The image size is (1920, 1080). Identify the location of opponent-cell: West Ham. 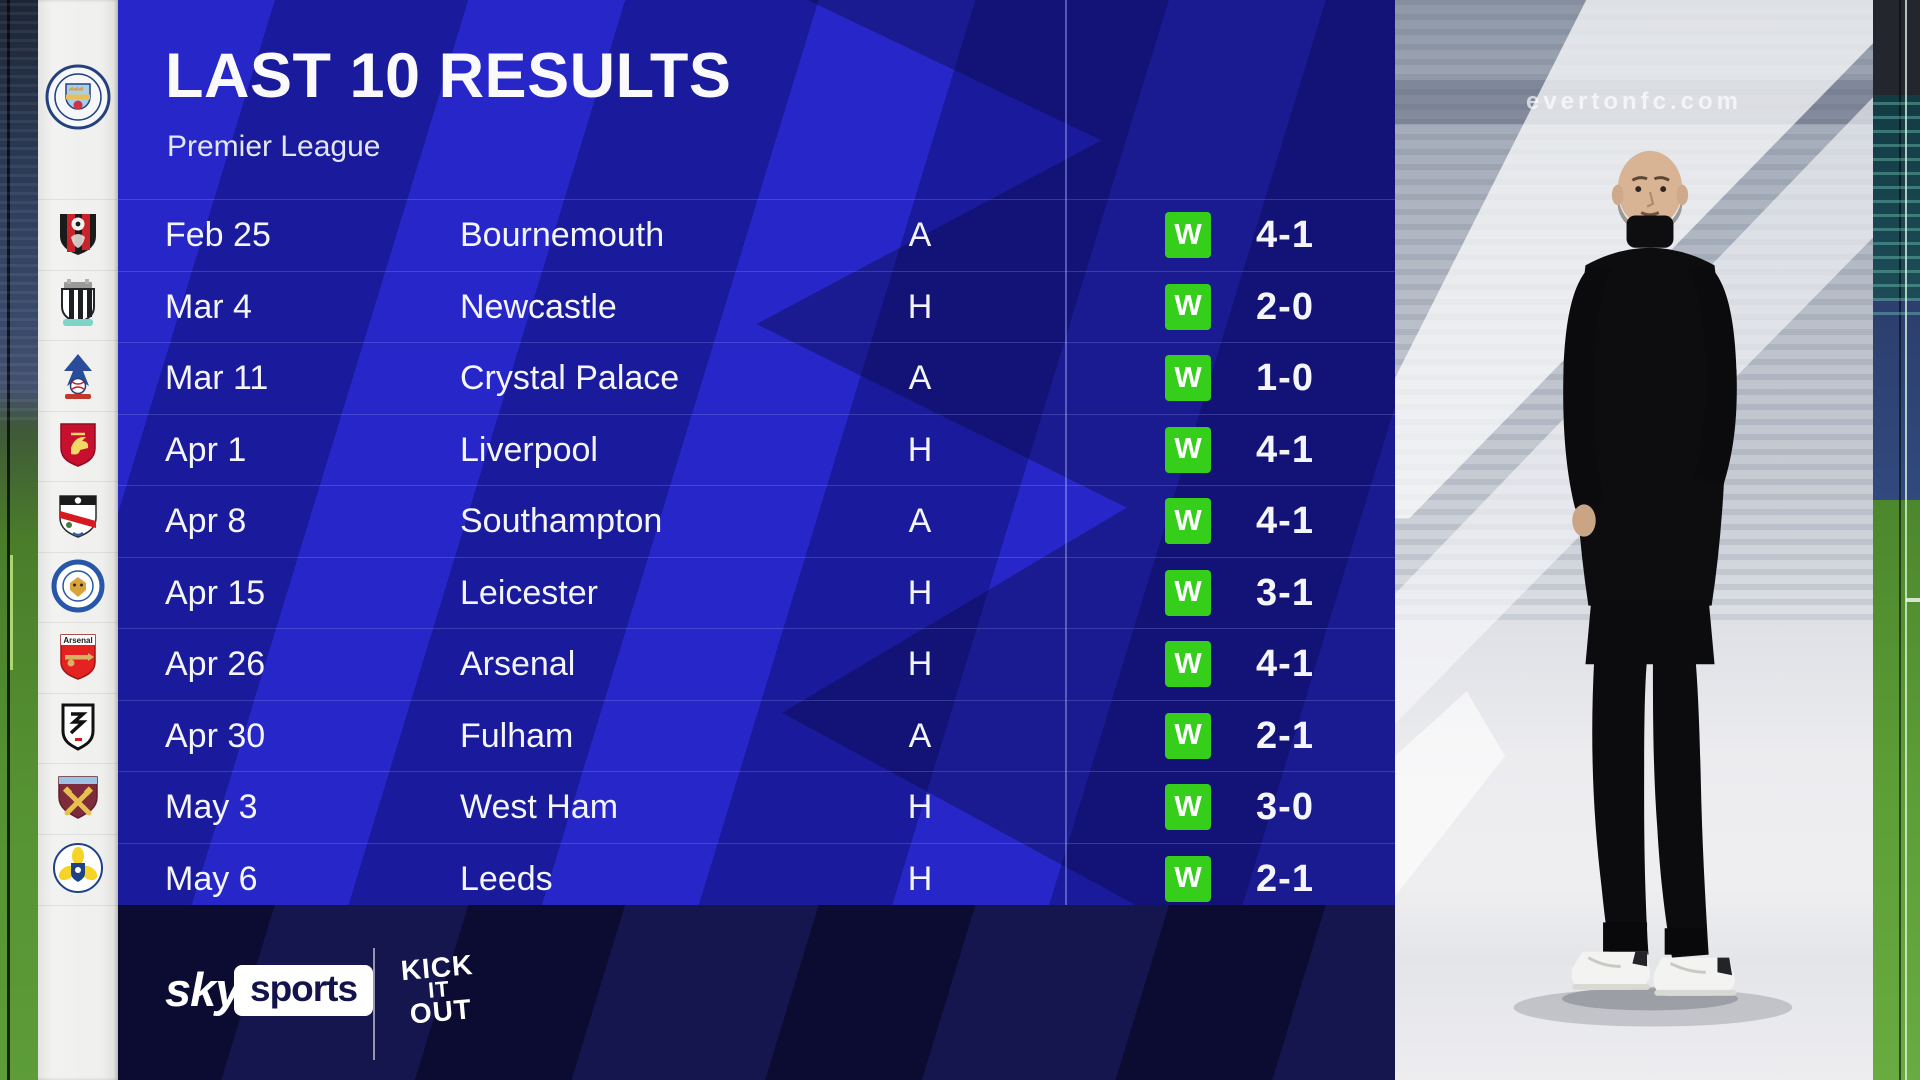
(539, 807).